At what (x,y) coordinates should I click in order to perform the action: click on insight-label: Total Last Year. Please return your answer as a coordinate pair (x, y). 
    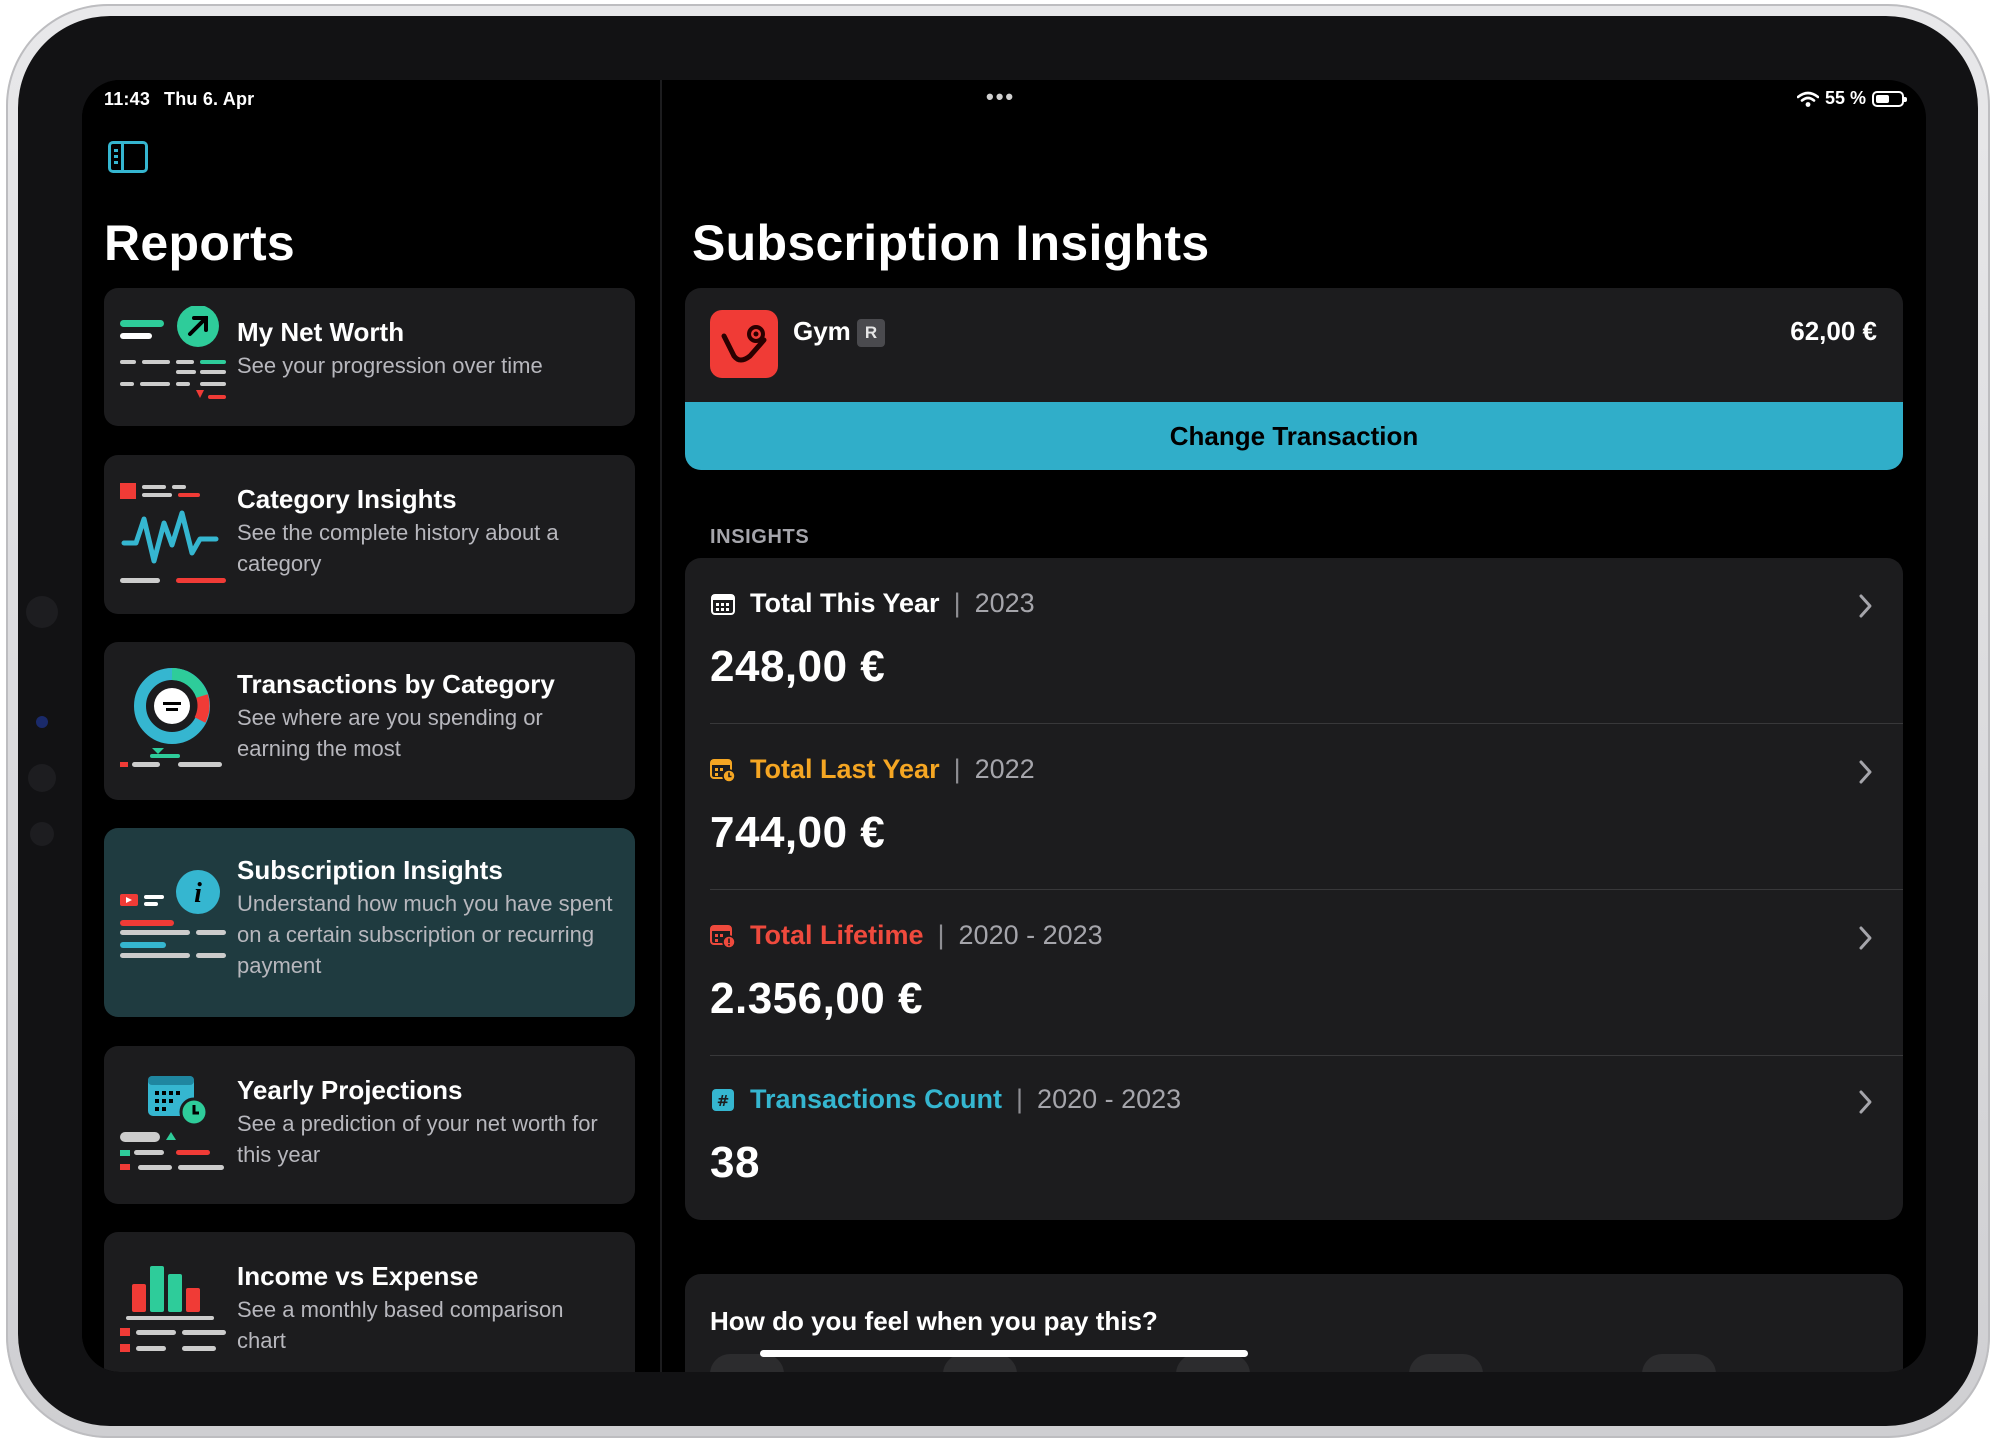
    Looking at the image, I should click on (845, 769).